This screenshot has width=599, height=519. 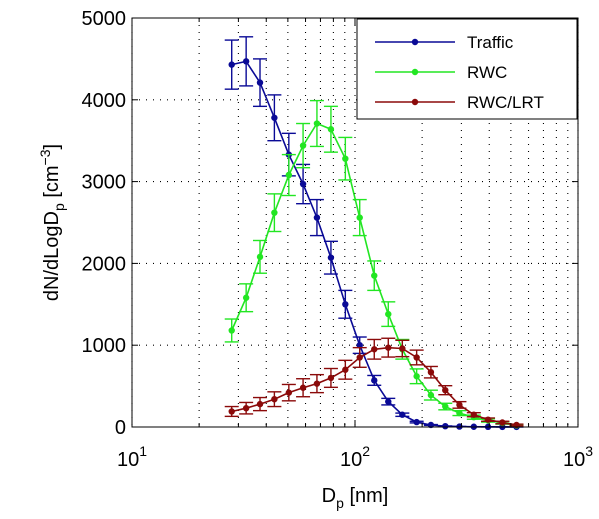 What do you see at coordinates (52, 147) in the screenshot?
I see `y-label-end: ]` at bounding box center [52, 147].